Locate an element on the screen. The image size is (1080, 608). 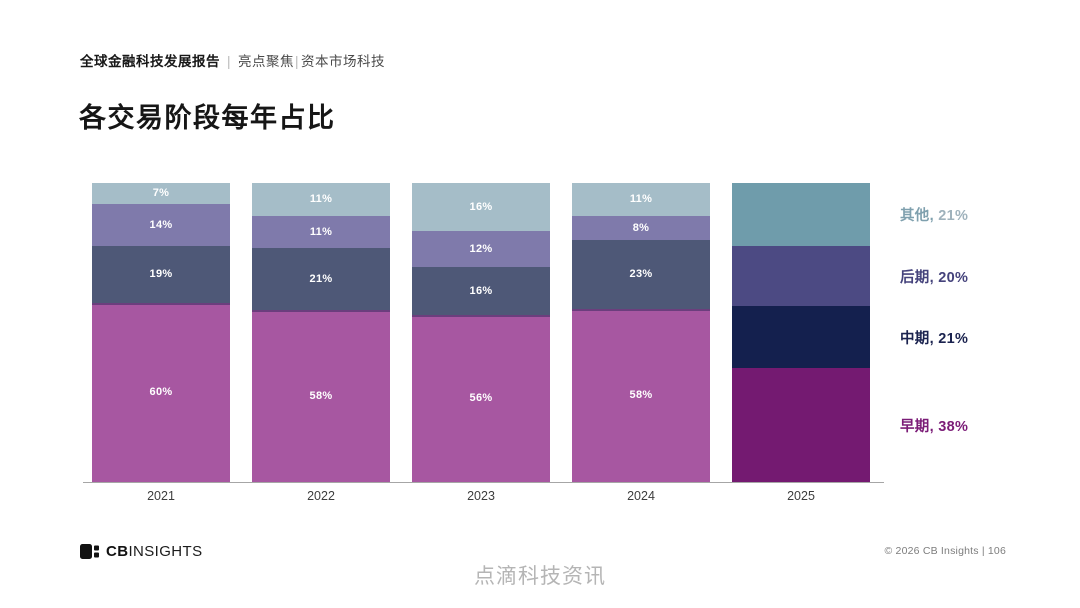
bar-segment-后期 is located at coordinates (801, 275).